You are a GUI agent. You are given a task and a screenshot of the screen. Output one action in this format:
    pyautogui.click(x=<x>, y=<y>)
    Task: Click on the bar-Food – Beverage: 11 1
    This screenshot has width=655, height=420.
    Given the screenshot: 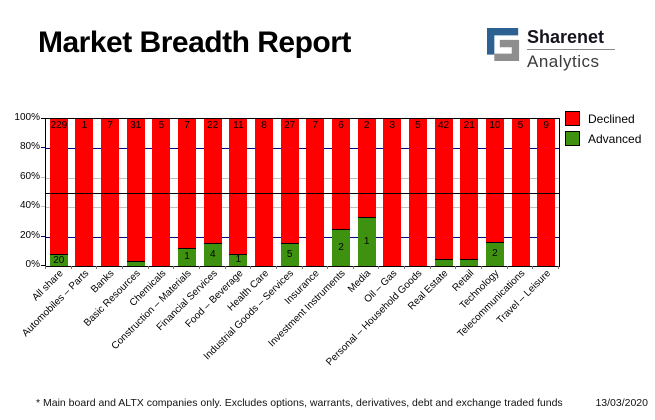 What is the action you would take?
    pyautogui.click(x=238, y=192)
    